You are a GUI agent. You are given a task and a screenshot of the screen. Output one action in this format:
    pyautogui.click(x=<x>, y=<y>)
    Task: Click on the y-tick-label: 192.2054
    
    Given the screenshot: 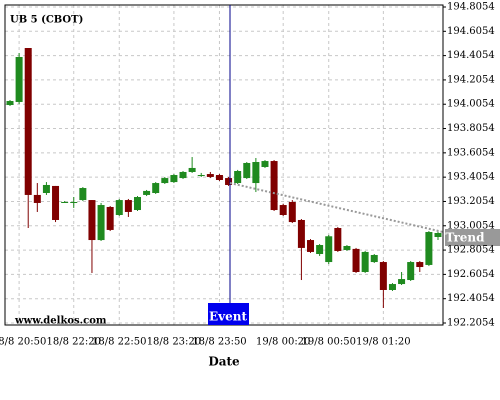 What is the action you would take?
    pyautogui.click(x=471, y=323)
    